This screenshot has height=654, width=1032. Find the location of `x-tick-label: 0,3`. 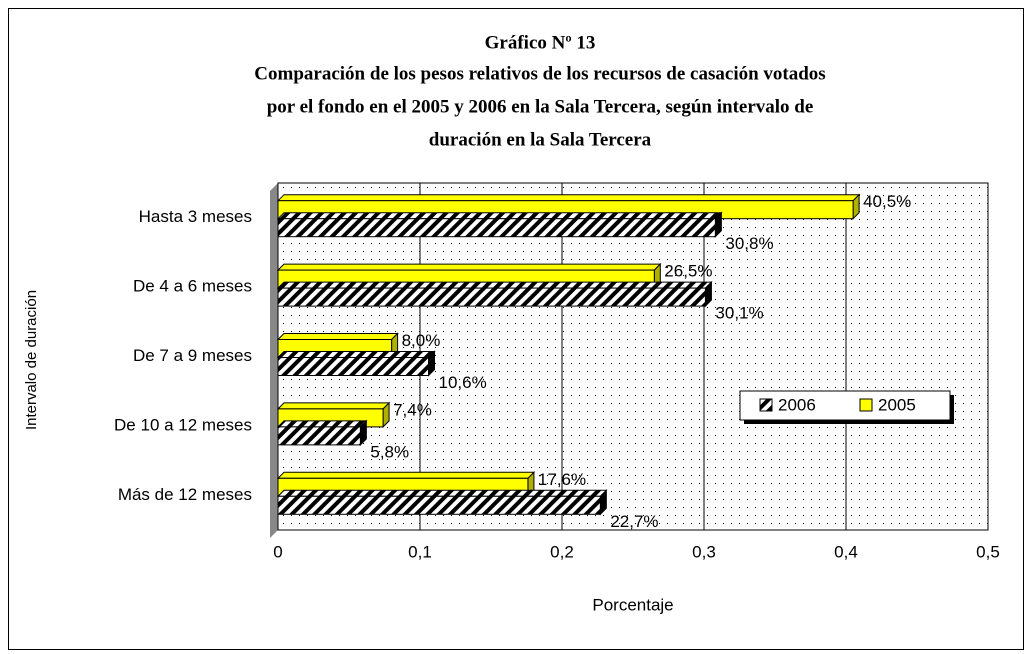

x-tick-label: 0,3 is located at coordinates (704, 551).